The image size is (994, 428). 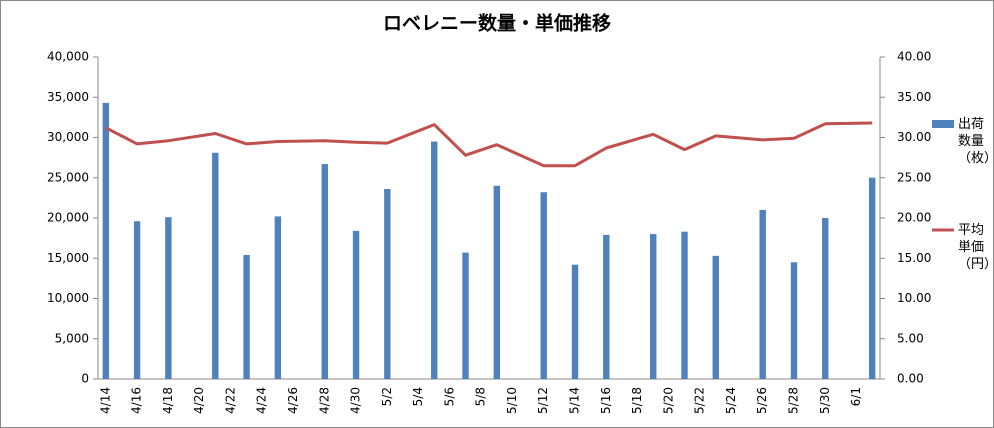 I want to click on x-tick-label: 5/20, so click(x=668, y=400).